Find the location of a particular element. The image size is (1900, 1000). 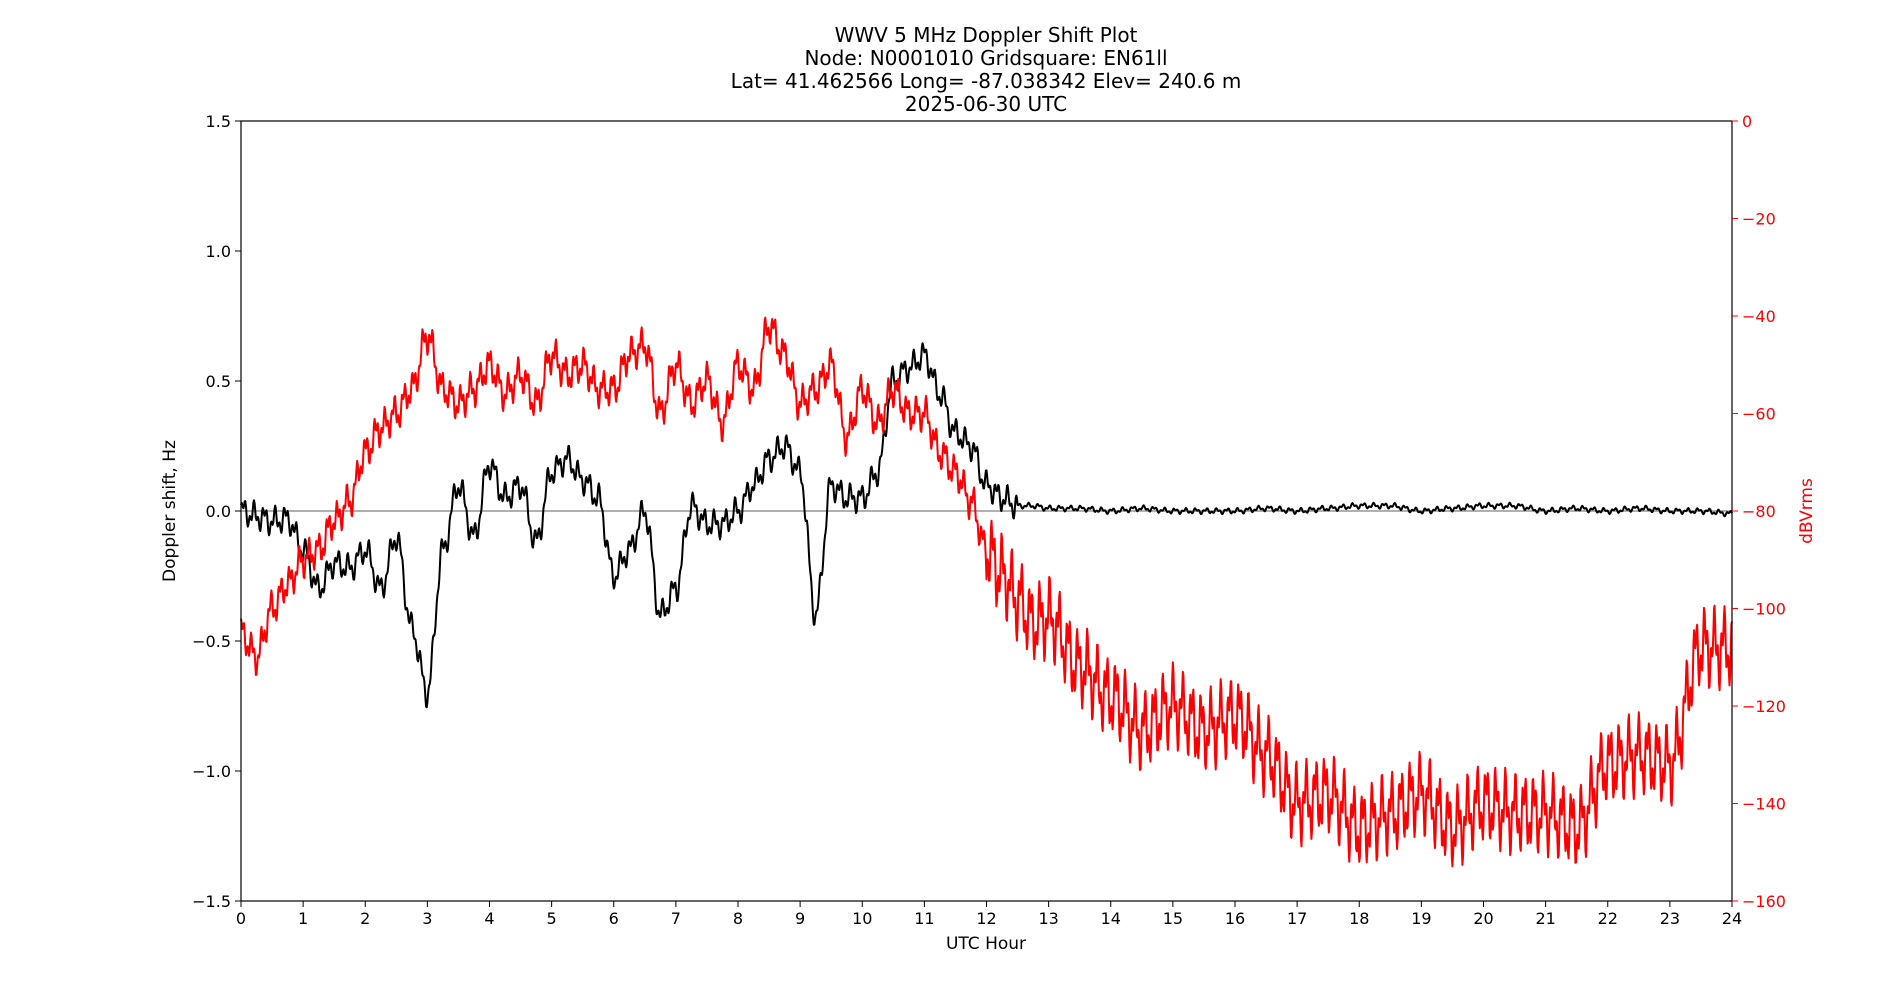

y-axis-right-label: dBVrms is located at coordinates (1807, 511).